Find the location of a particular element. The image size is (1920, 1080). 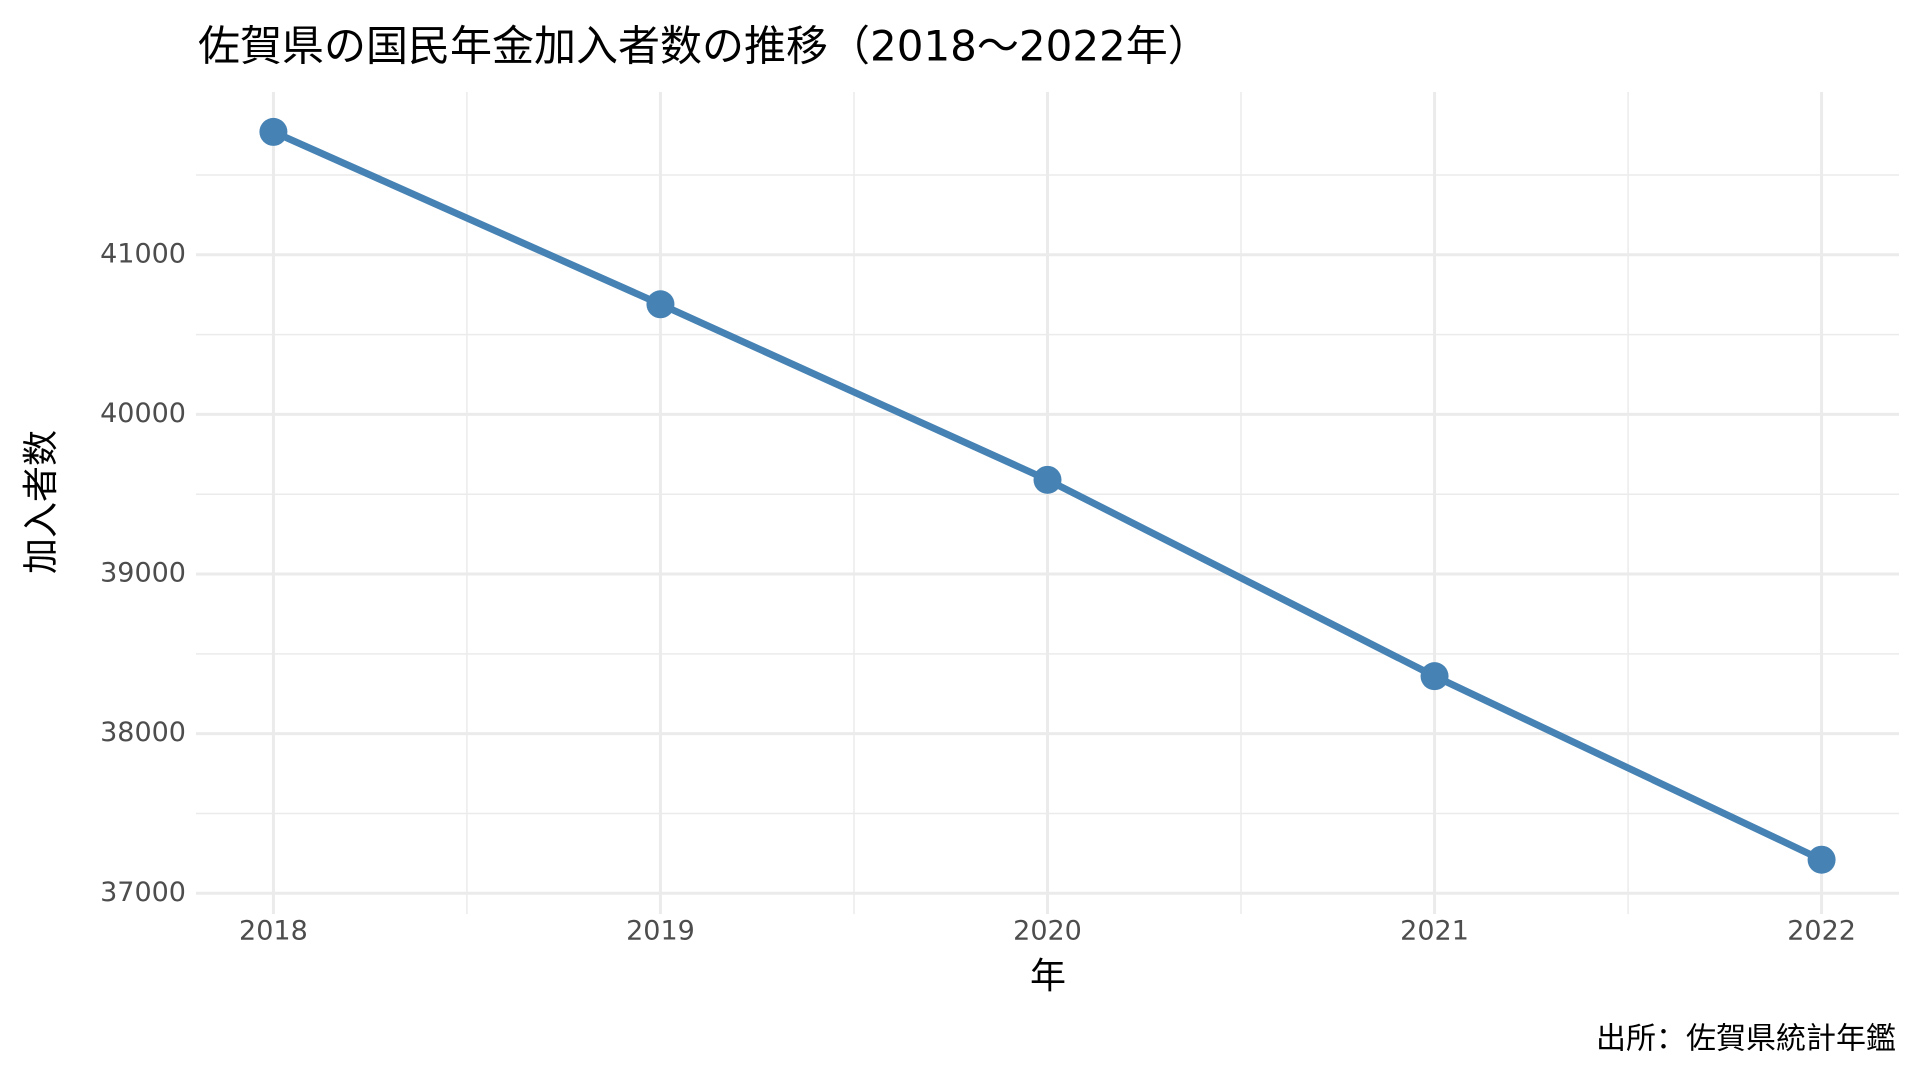

x-tick-label: 2018 is located at coordinates (273, 931).